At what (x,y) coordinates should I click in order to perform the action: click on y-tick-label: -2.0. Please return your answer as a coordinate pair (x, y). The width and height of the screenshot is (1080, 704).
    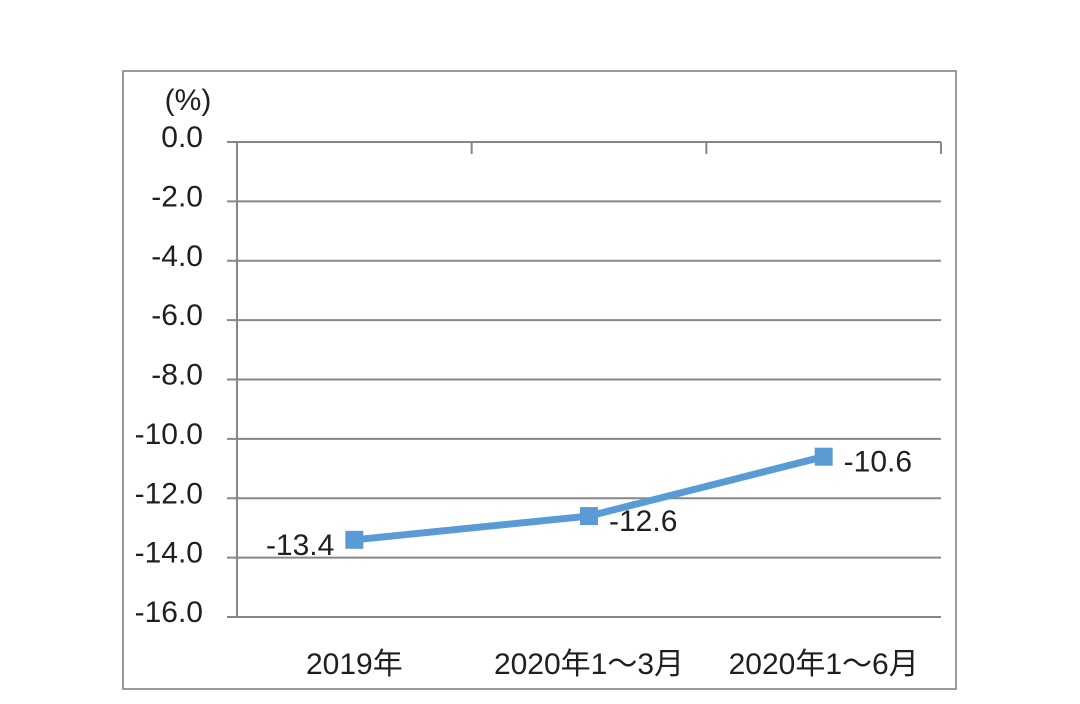
    Looking at the image, I should click on (177, 196).